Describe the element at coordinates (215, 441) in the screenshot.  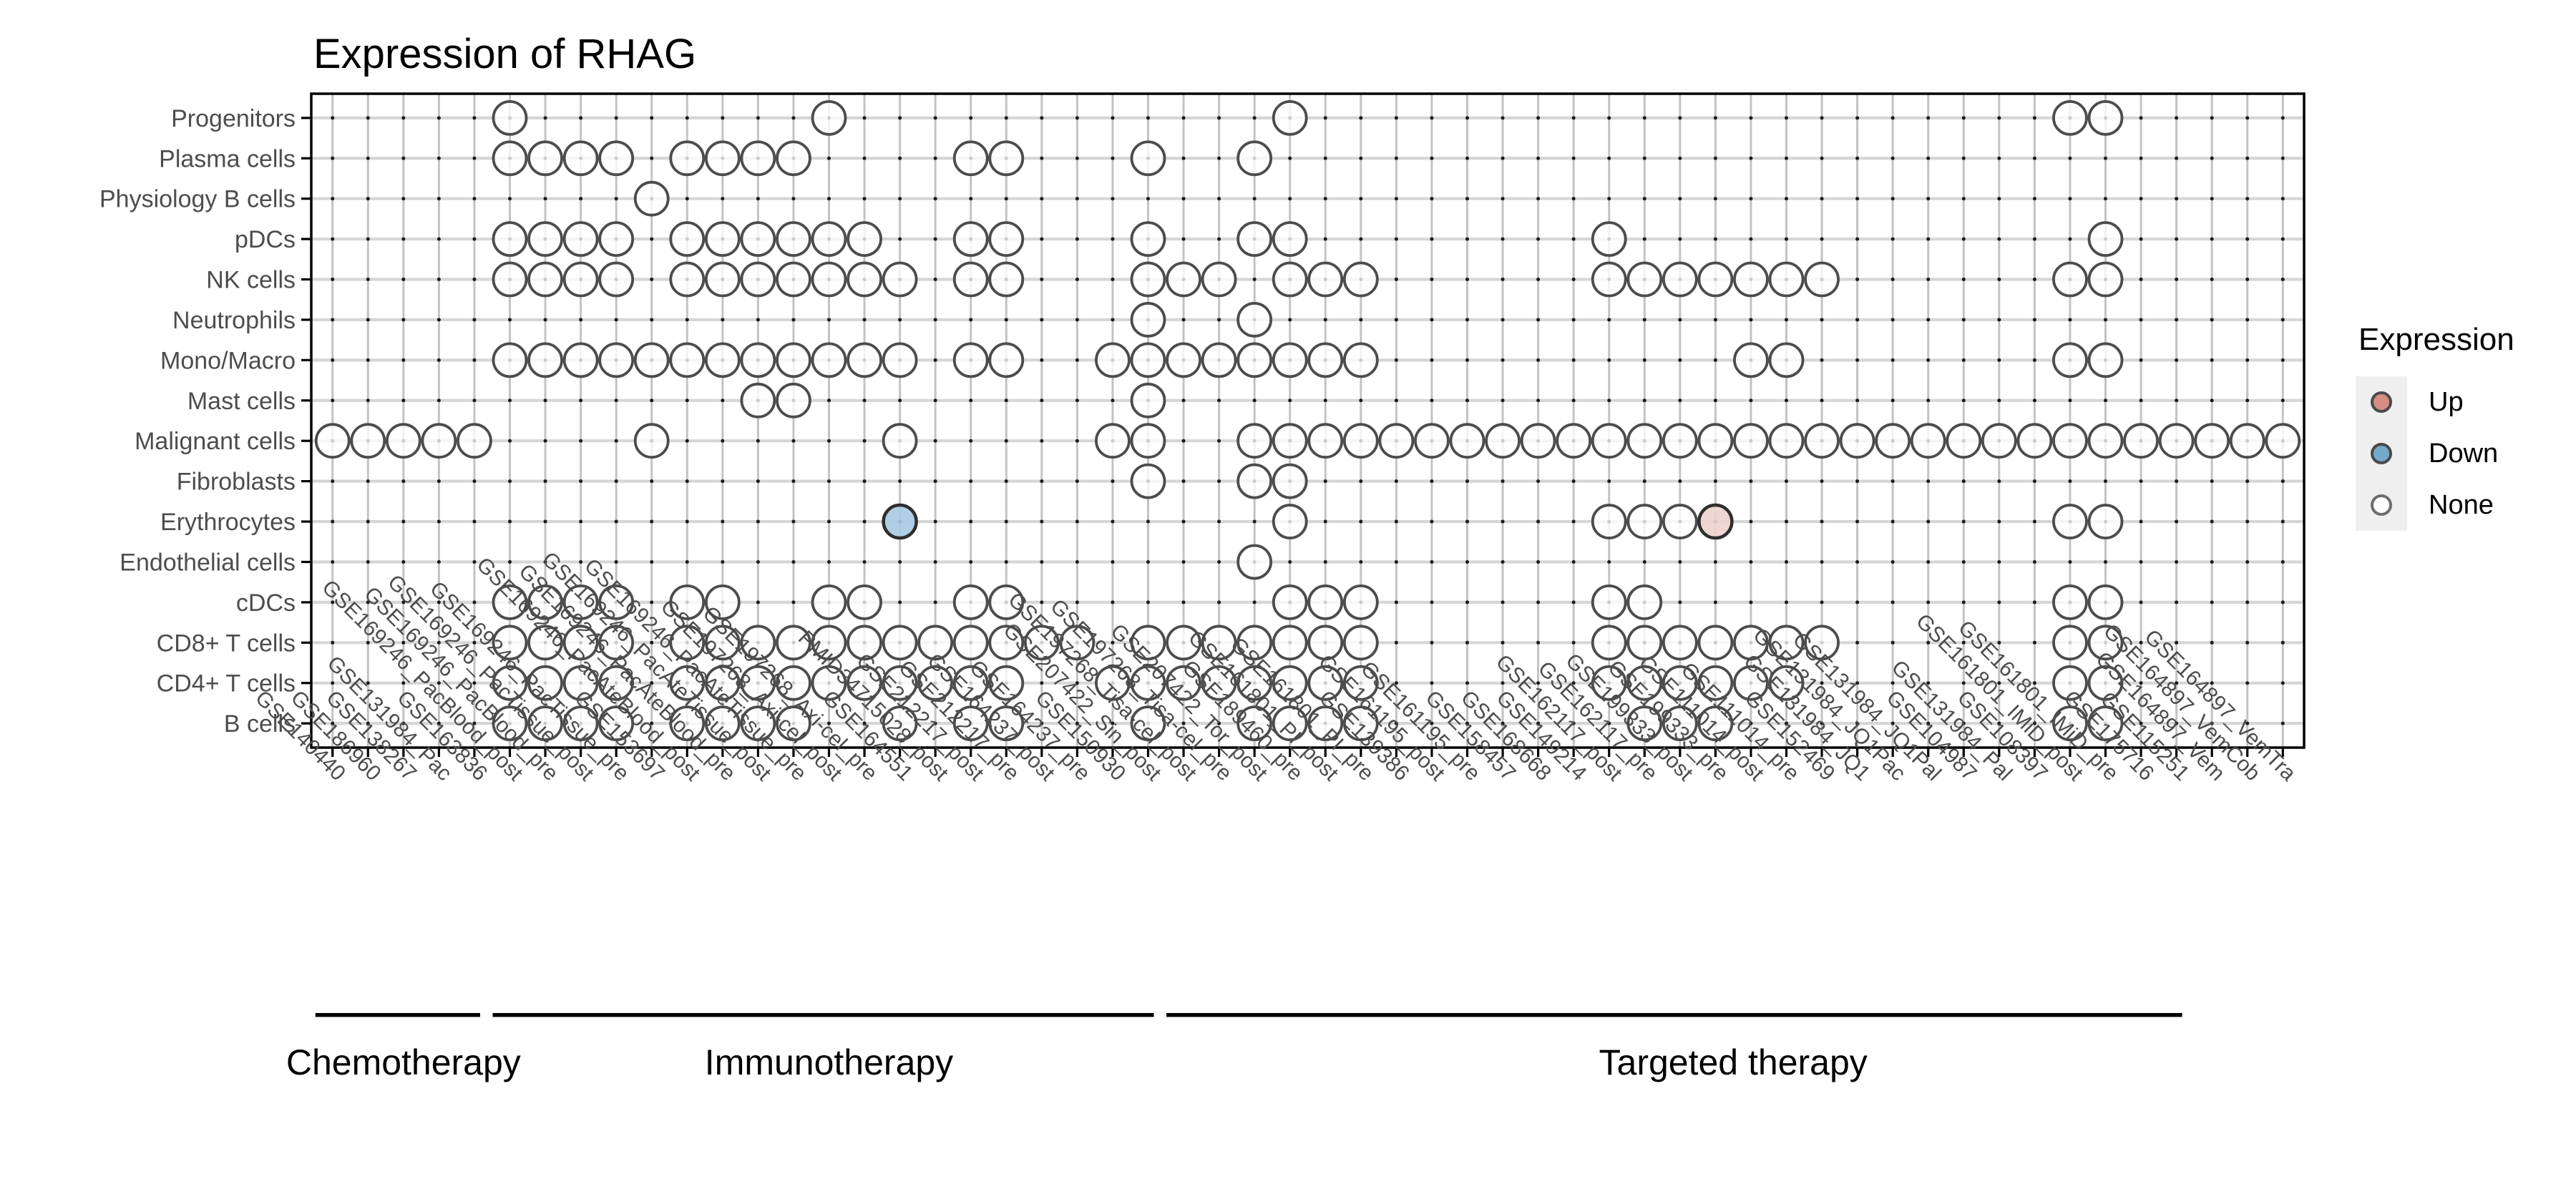
I see `y-tick-label: Malignant cells` at that location.